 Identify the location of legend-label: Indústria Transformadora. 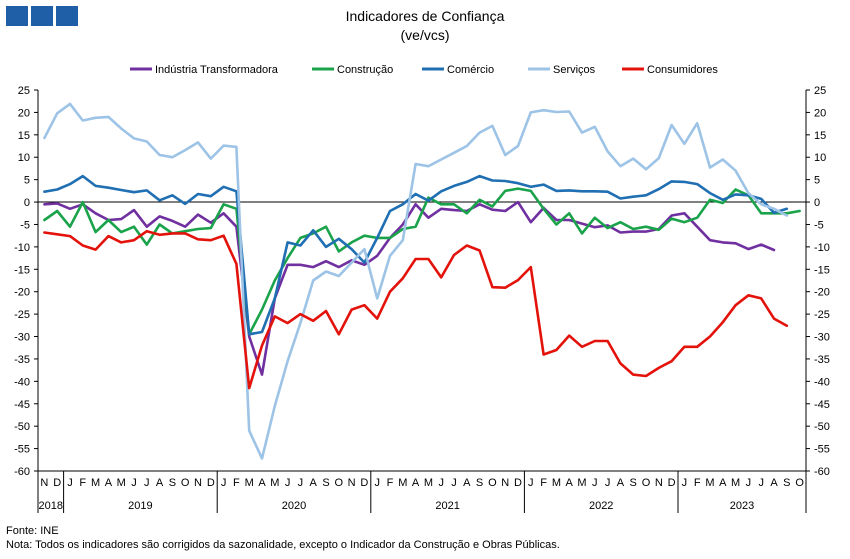
(217, 70).